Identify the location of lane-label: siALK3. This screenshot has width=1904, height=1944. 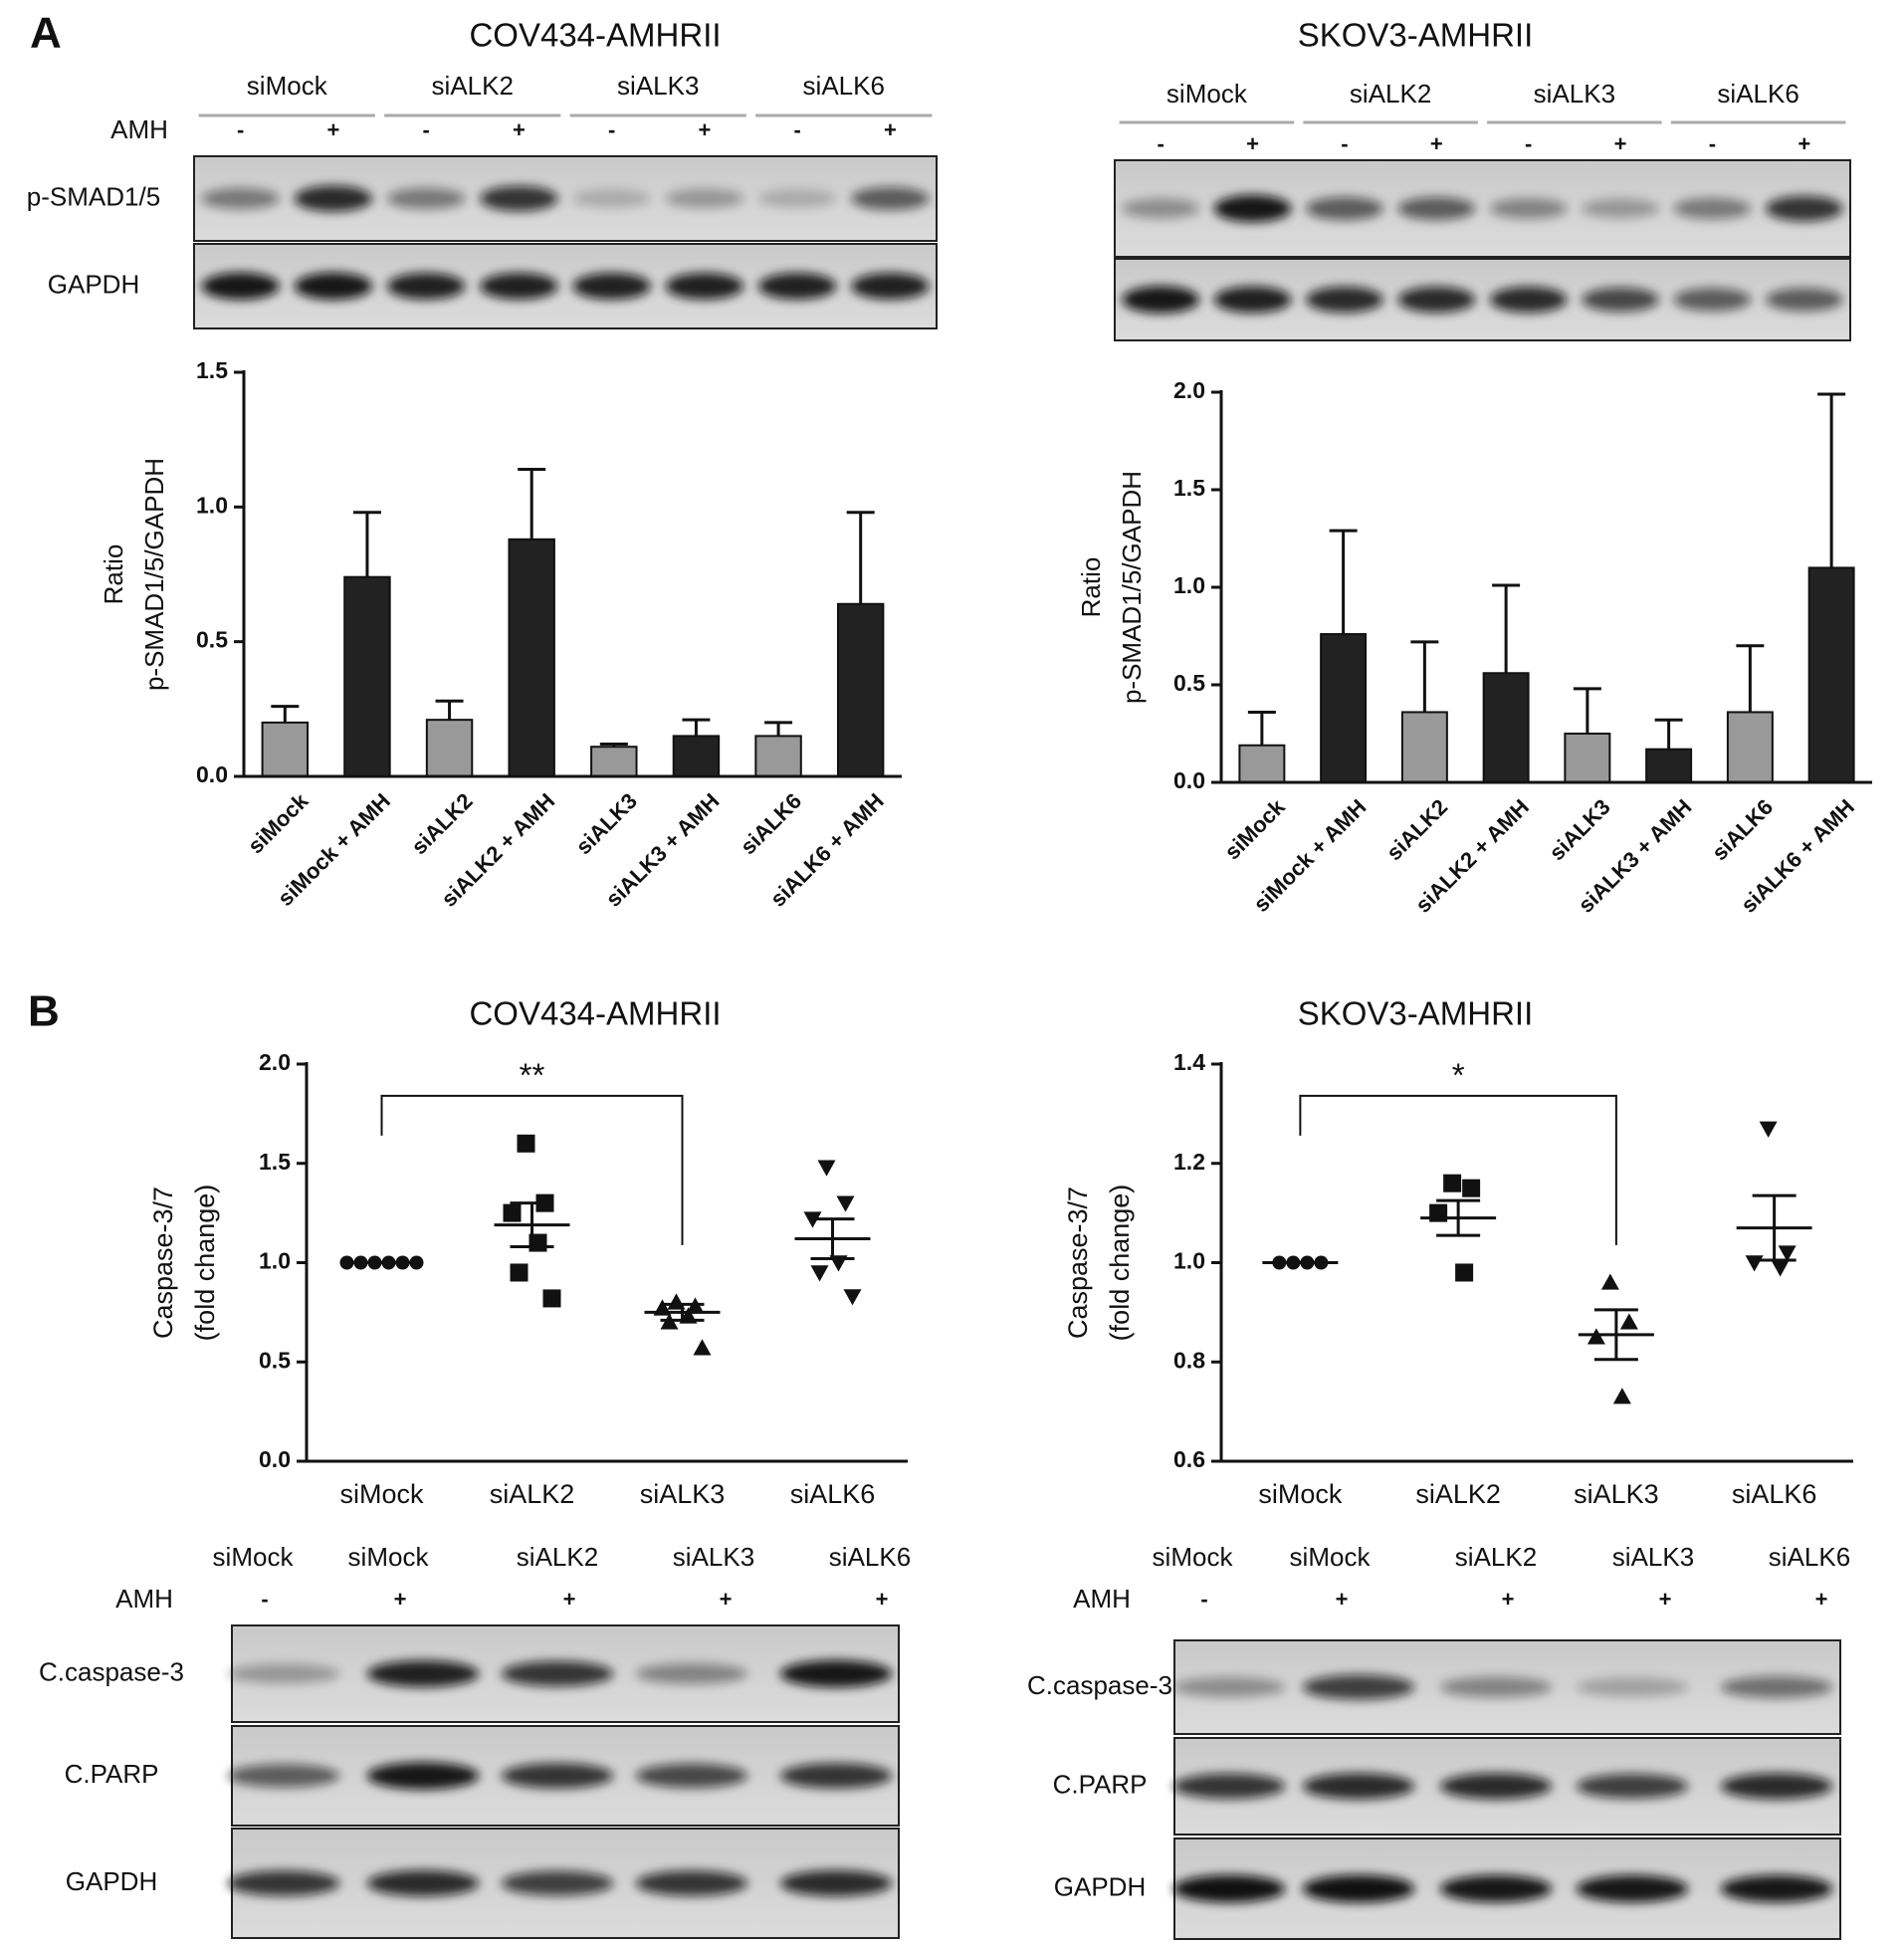
(713, 1557).